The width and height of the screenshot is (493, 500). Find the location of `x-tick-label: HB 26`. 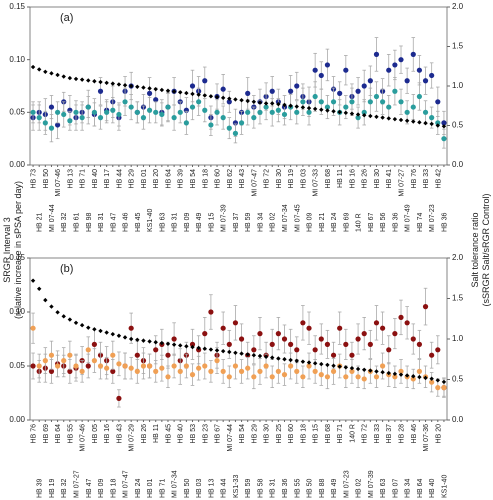

x-tick-label: HB 26 is located at coordinates (365, 179).